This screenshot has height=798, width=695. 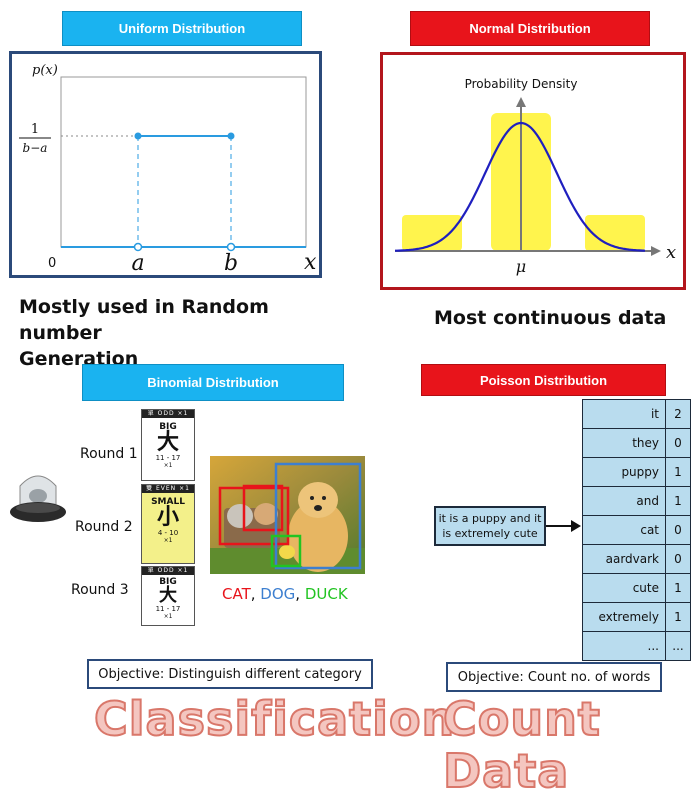 What do you see at coordinates (167, 517) in the screenshot?
I see `tile-kanji: 小` at bounding box center [167, 517].